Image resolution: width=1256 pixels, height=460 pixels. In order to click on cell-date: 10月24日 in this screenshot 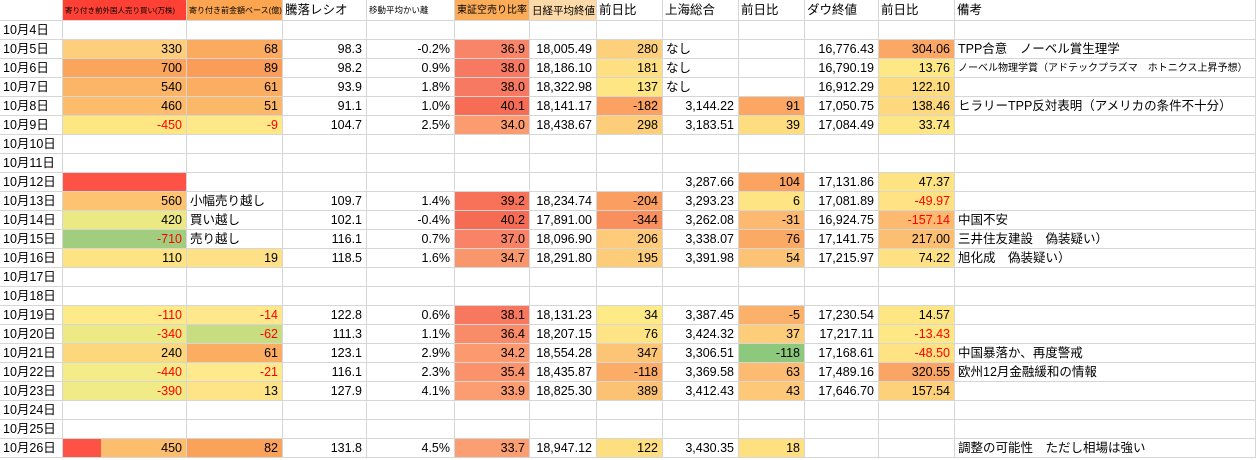, I will do `click(31, 410)`.